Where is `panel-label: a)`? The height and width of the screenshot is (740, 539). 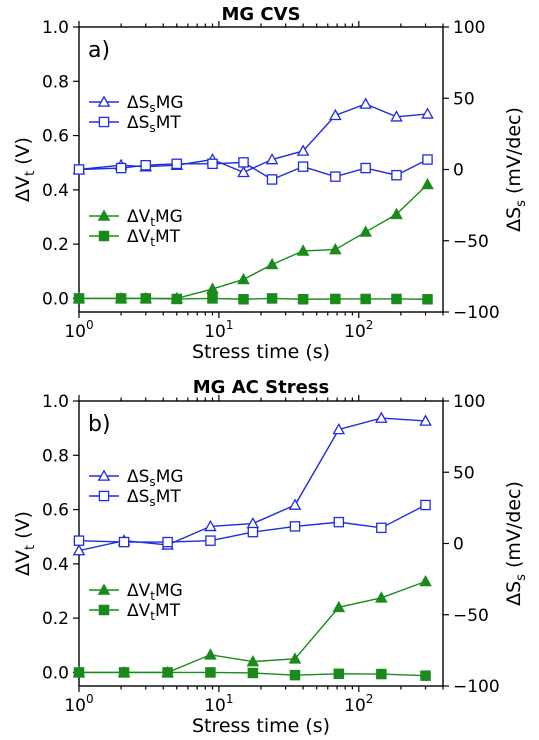
panel-label: a) is located at coordinates (99, 50).